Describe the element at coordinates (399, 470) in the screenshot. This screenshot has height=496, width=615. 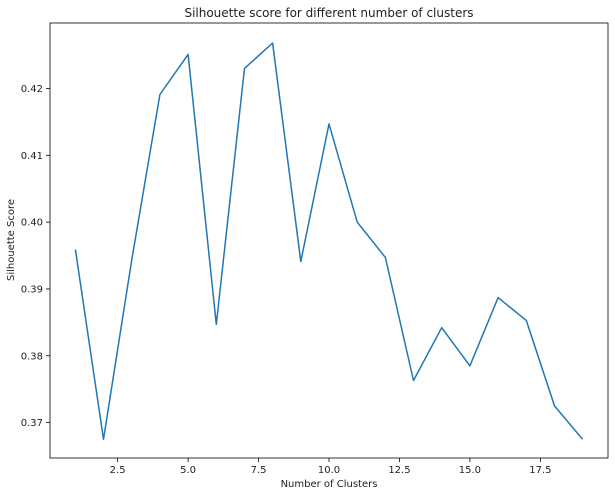
I see `x-tick-label: 12.5` at that location.